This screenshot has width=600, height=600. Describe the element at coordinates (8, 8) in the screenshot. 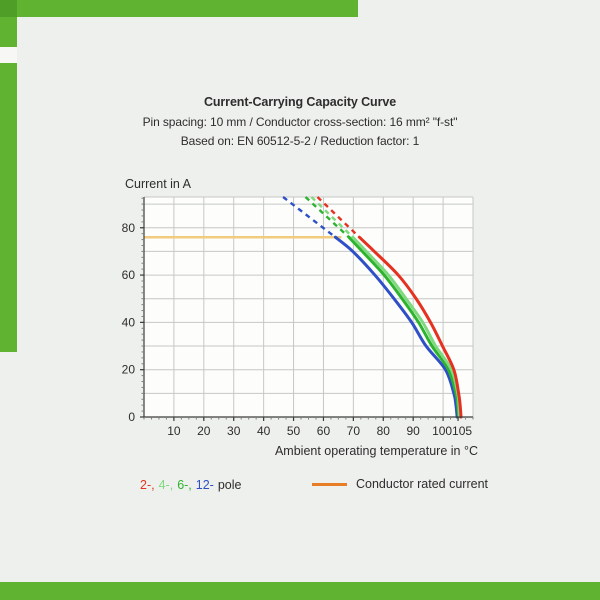

I see `brand-corner-square` at that location.